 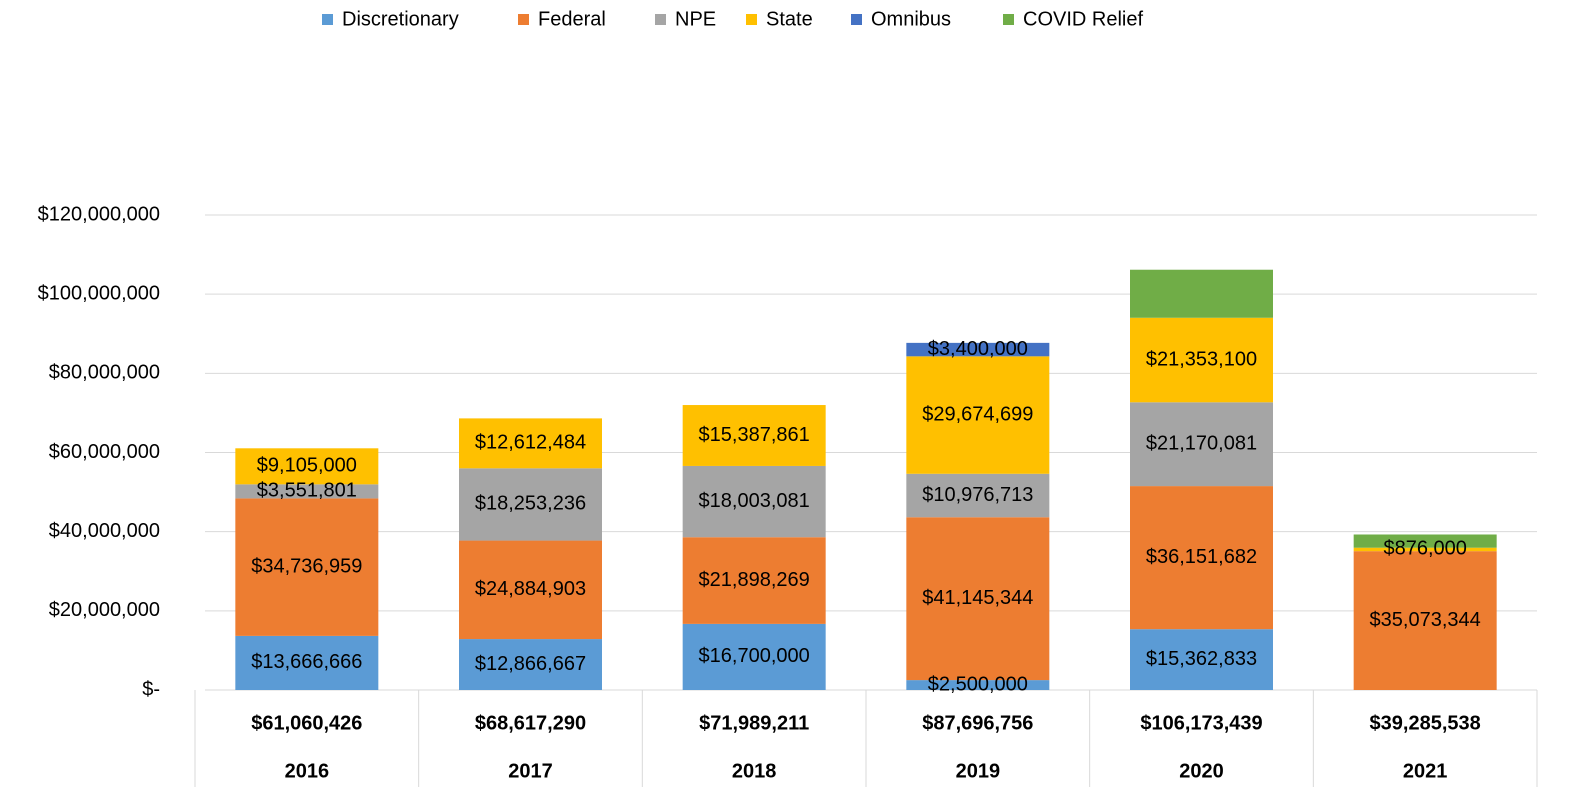 I want to click on data-label: $15,362,833, so click(x=1201, y=659).